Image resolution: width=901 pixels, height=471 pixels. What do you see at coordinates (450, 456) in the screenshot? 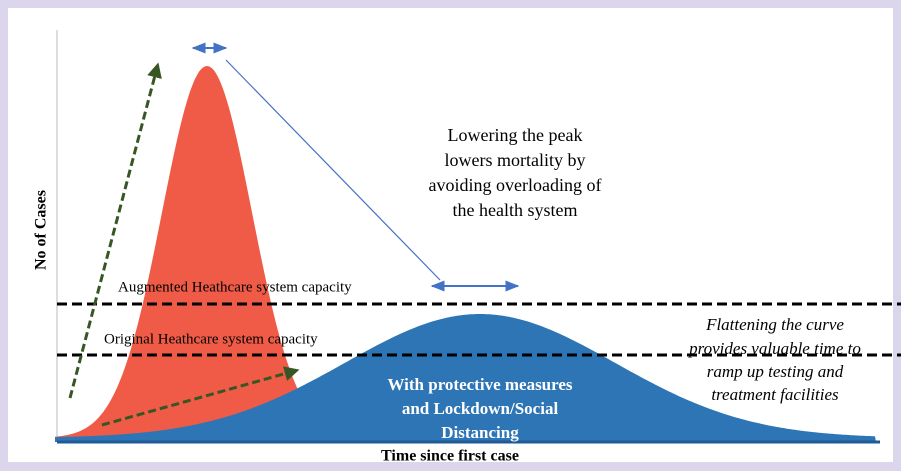
I see `x-axis-label: Time since first case` at bounding box center [450, 456].